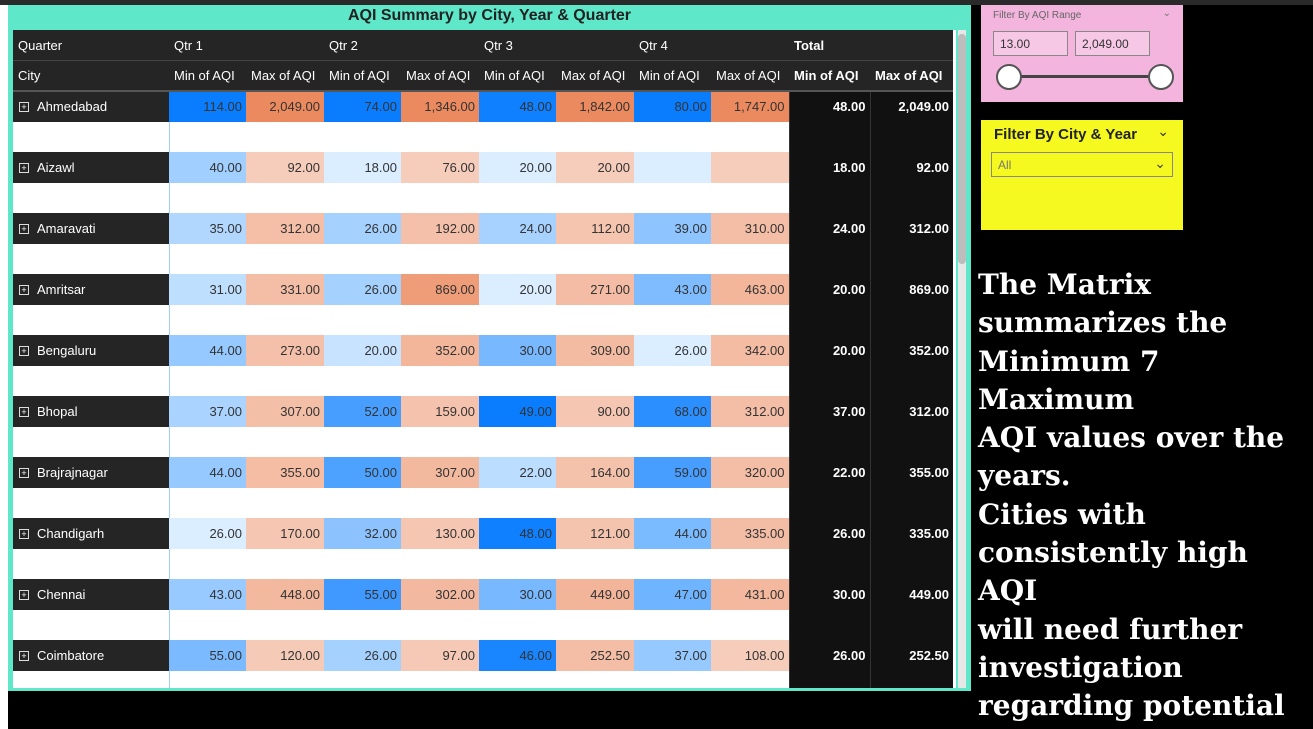 The image size is (1313, 729). I want to click on max-aqi-cell: 302.00, so click(440, 594).